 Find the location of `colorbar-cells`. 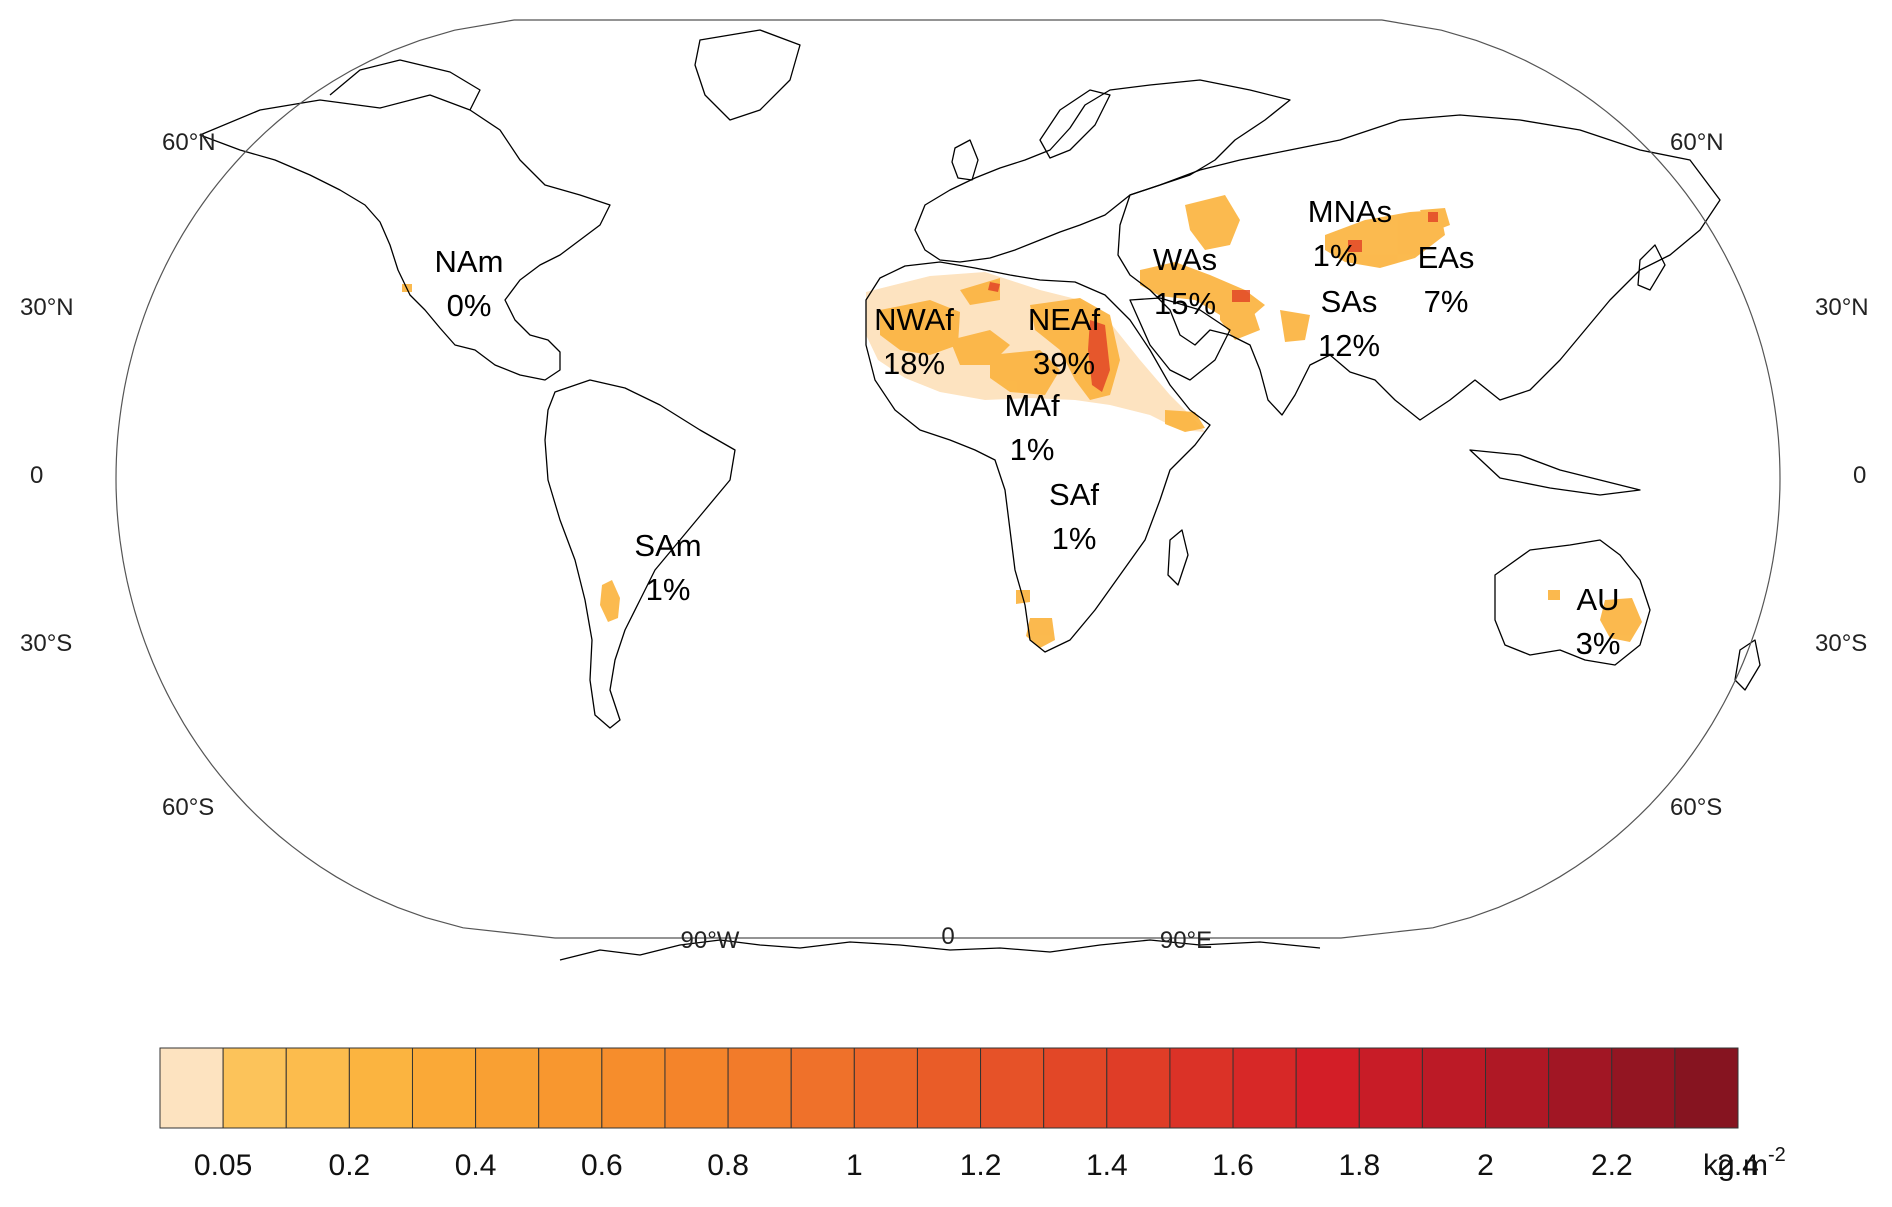

colorbar-cells is located at coordinates (949, 1088).